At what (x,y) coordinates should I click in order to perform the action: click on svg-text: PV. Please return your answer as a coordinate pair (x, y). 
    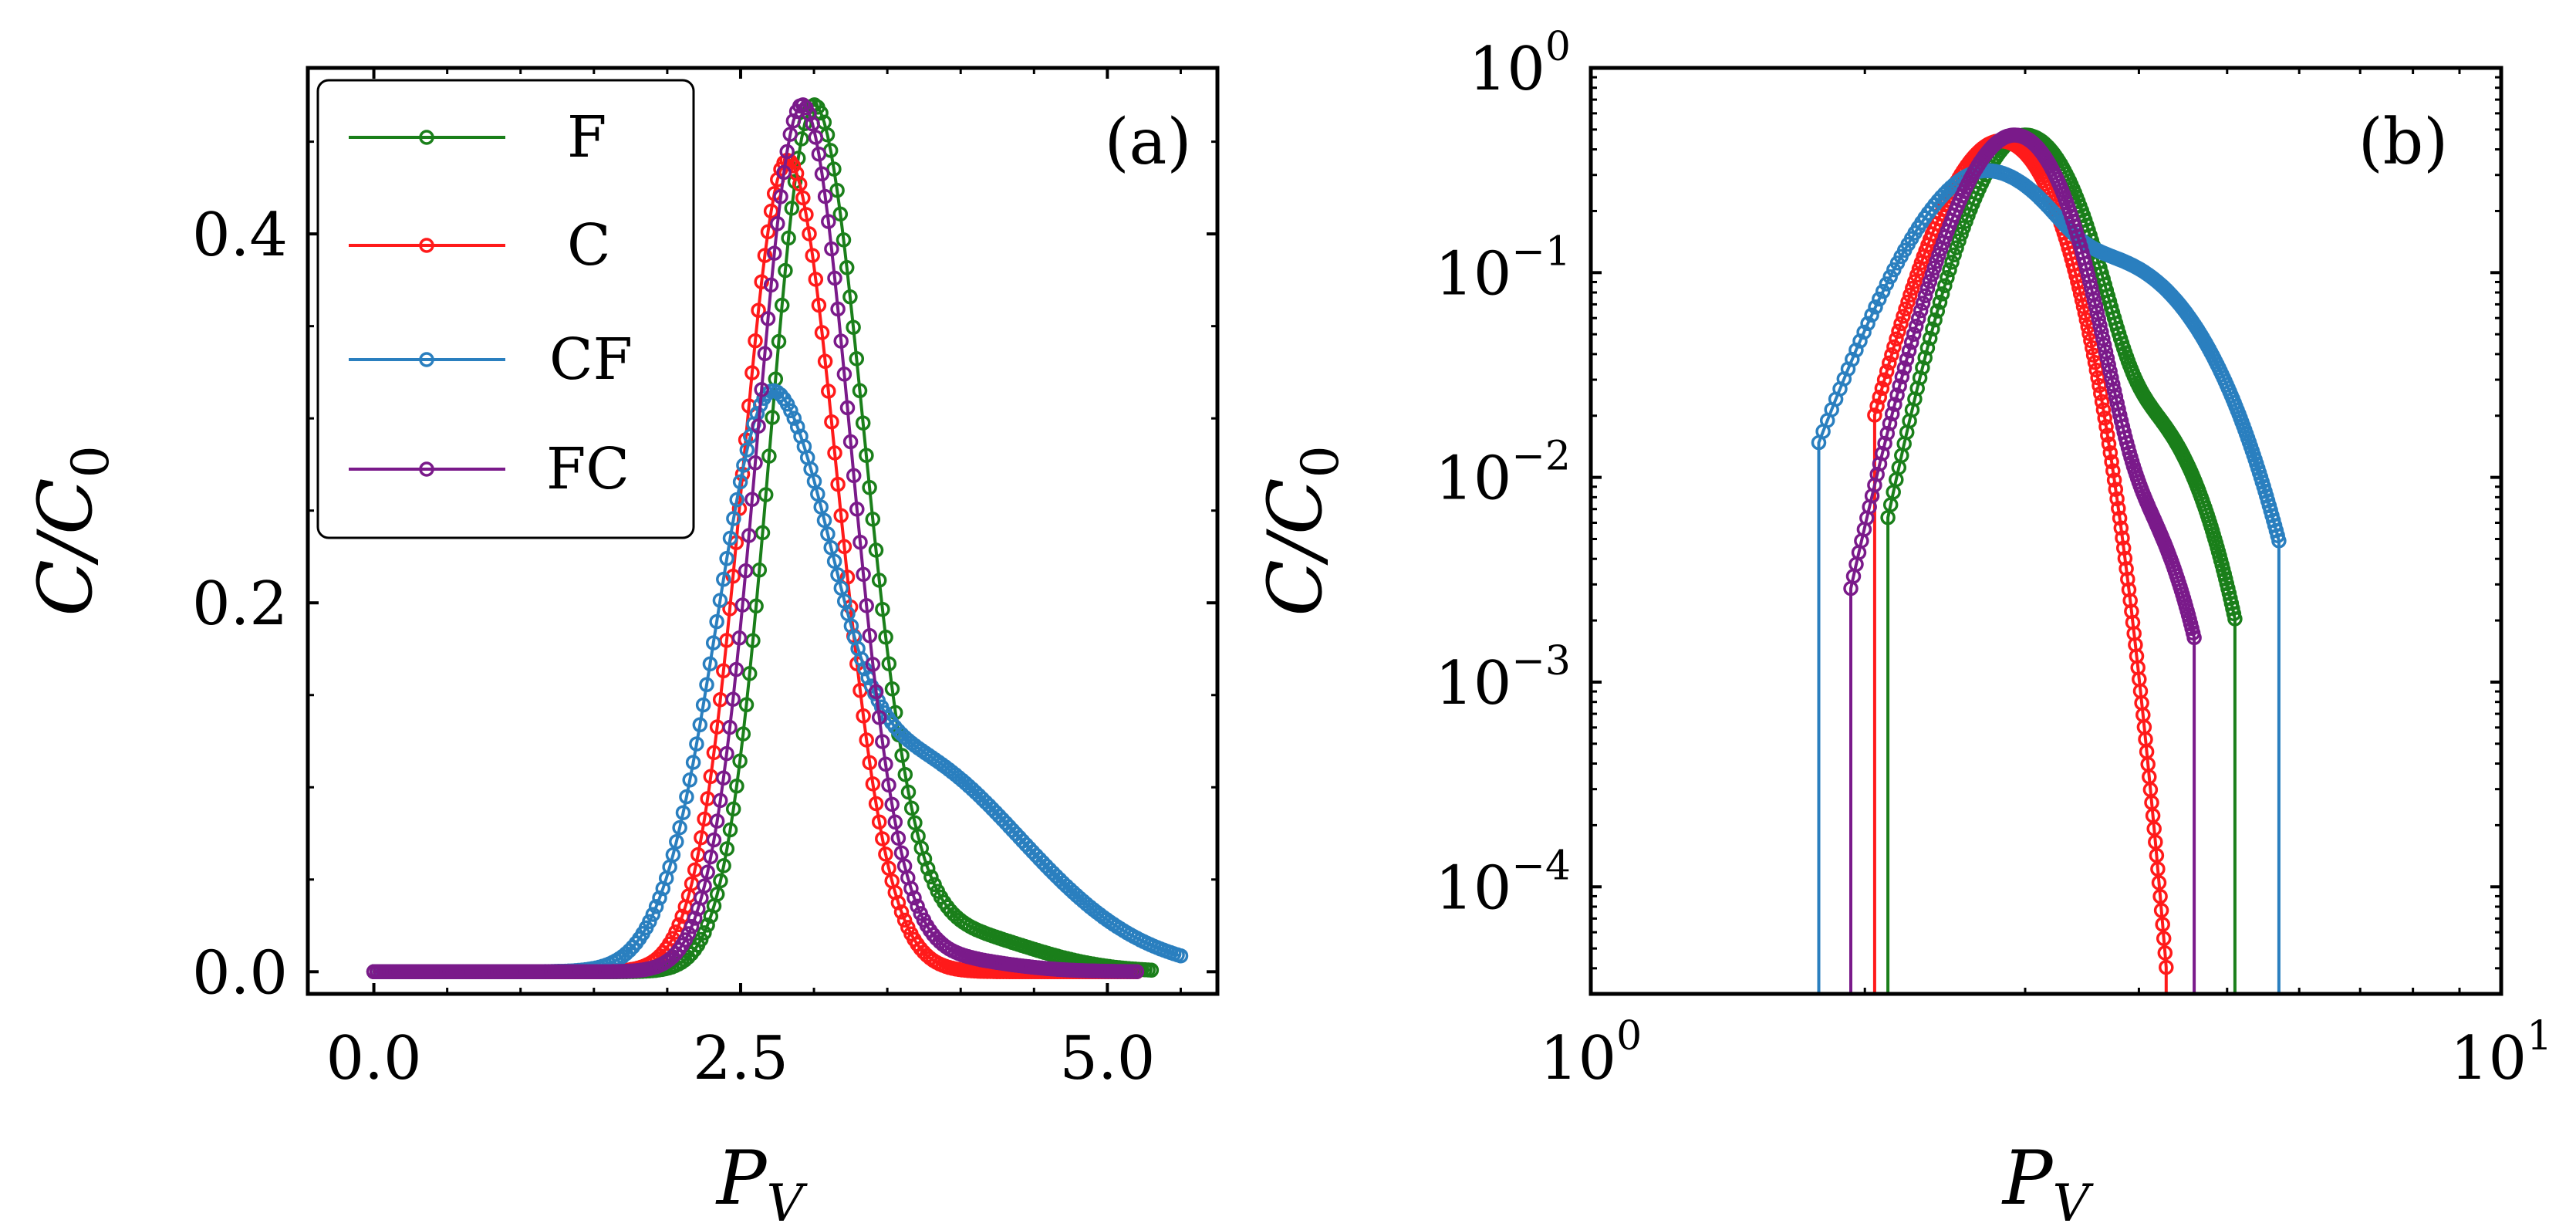
    Looking at the image, I should click on (762, 1183).